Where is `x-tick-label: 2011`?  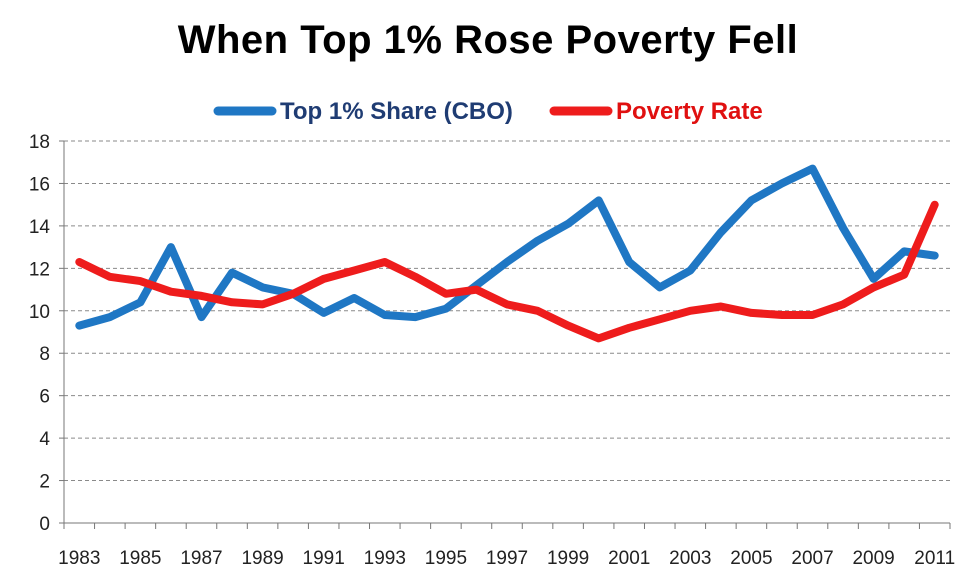 x-tick-label: 2011 is located at coordinates (934, 558).